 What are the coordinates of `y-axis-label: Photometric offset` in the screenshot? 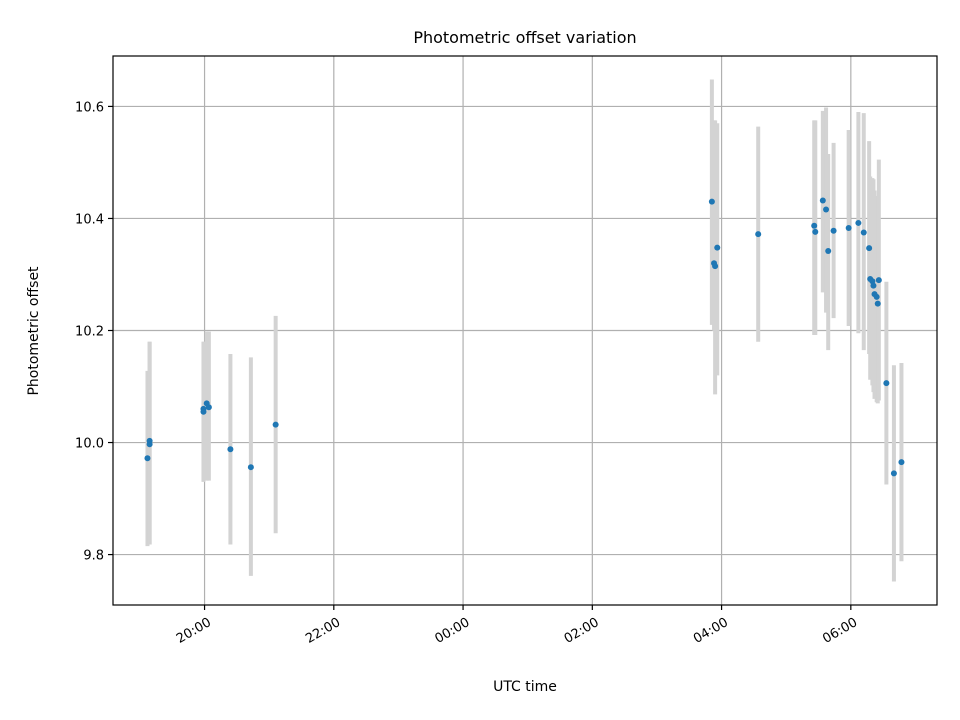 It's located at (34, 331).